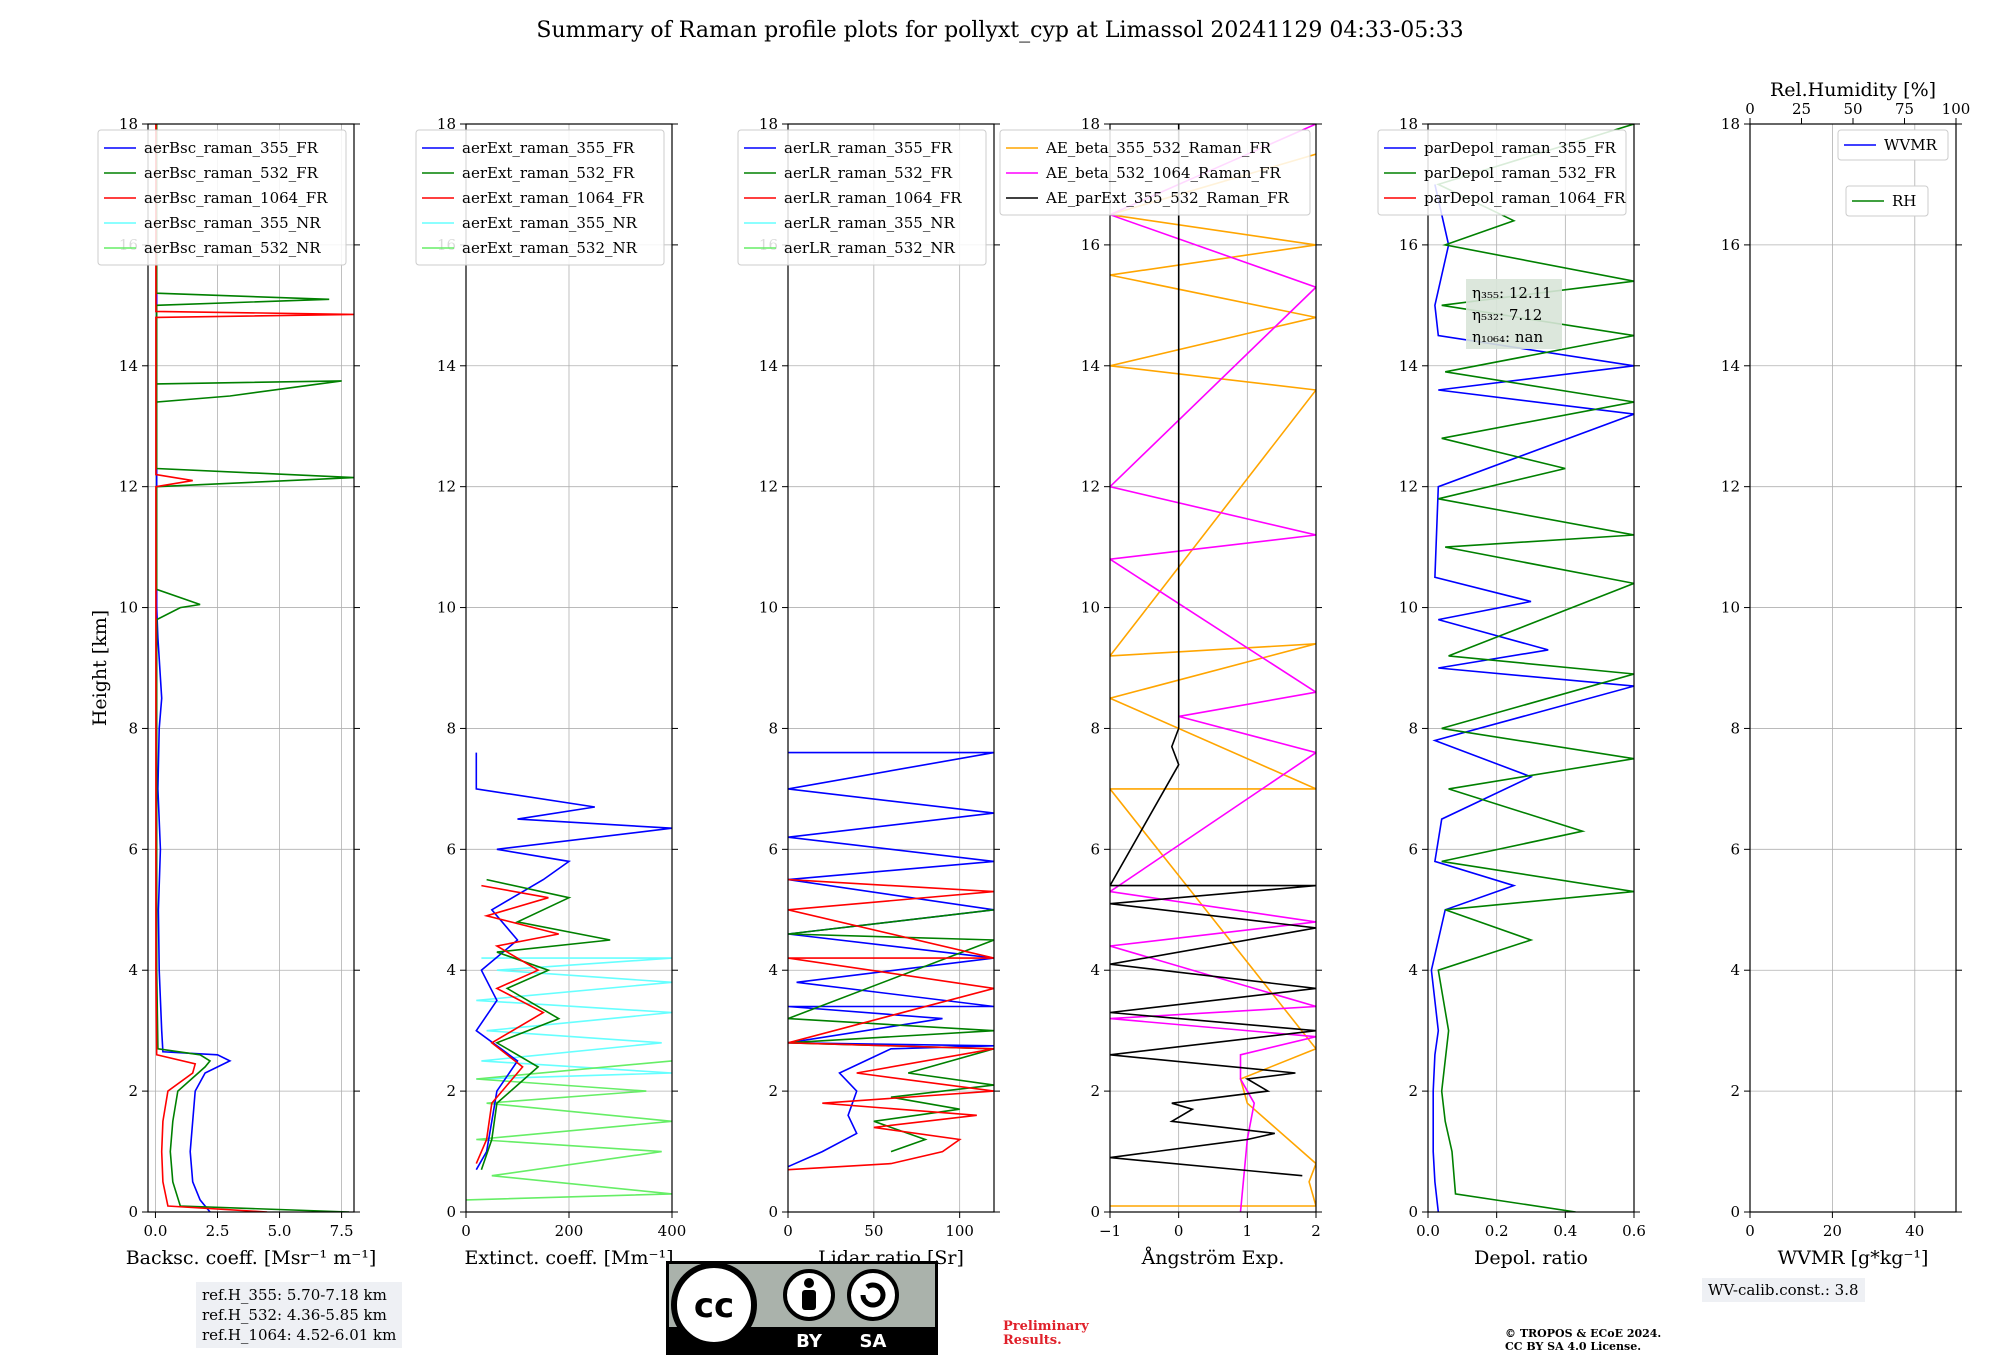 The image size is (2000, 1360). I want to click on x-axis-label: Backsc. coeff. [Msr⁻¹ m⁻¹], so click(251, 1258).